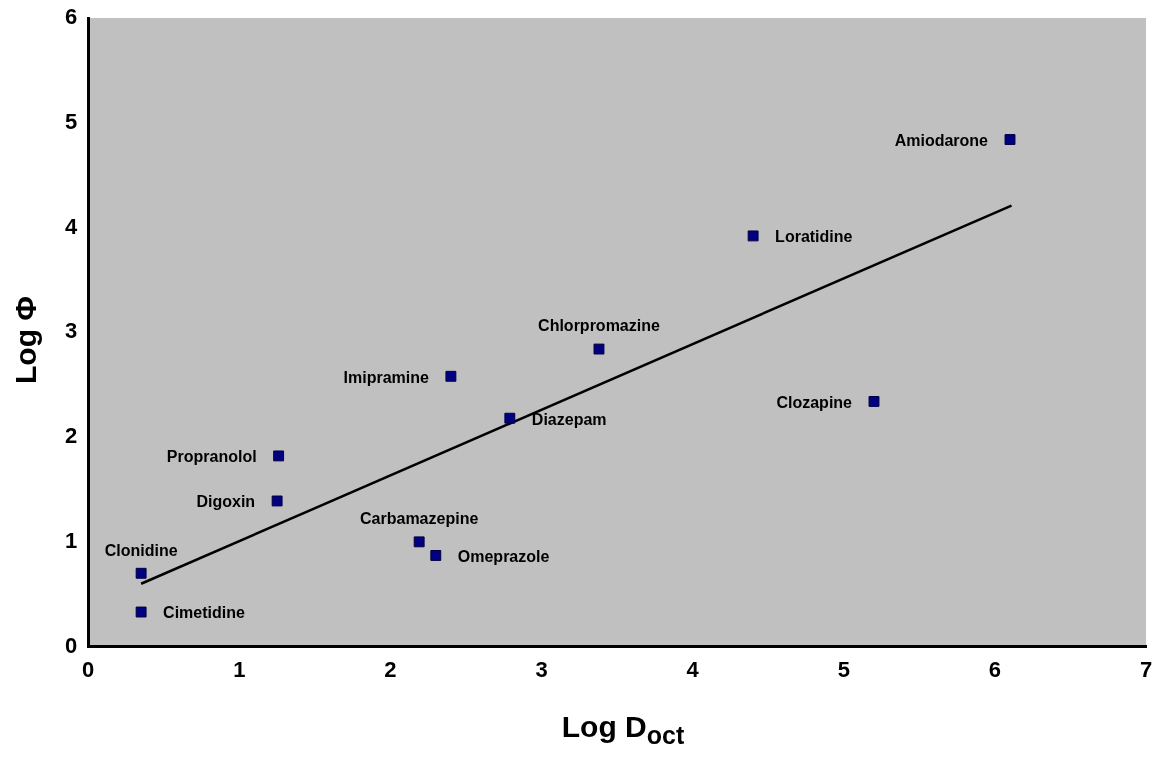  Describe the element at coordinates (390, 669) in the screenshot. I see `x-tick-label: 2` at that location.